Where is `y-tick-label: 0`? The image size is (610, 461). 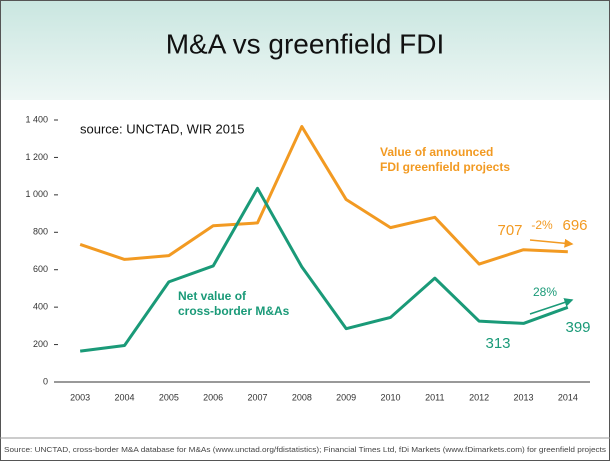 y-tick-label: 0 is located at coordinates (45, 381).